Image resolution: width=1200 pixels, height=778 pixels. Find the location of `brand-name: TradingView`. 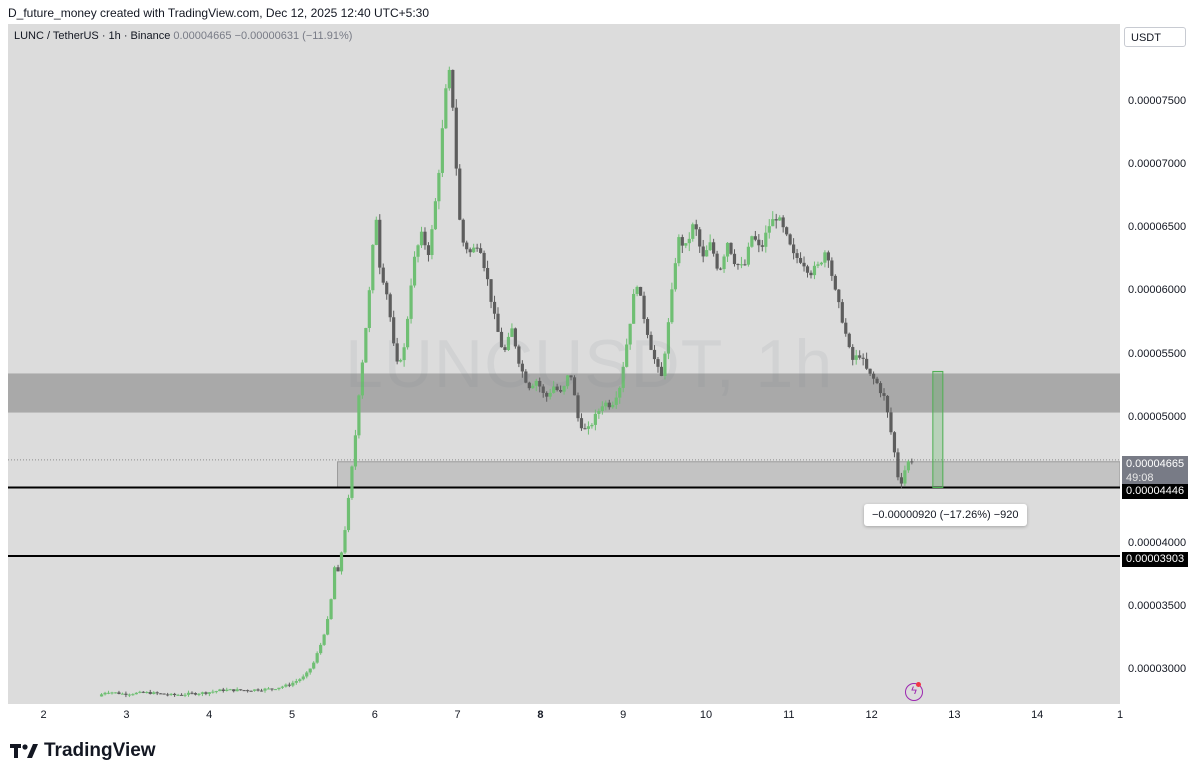

brand-name: TradingView is located at coordinates (100, 750).